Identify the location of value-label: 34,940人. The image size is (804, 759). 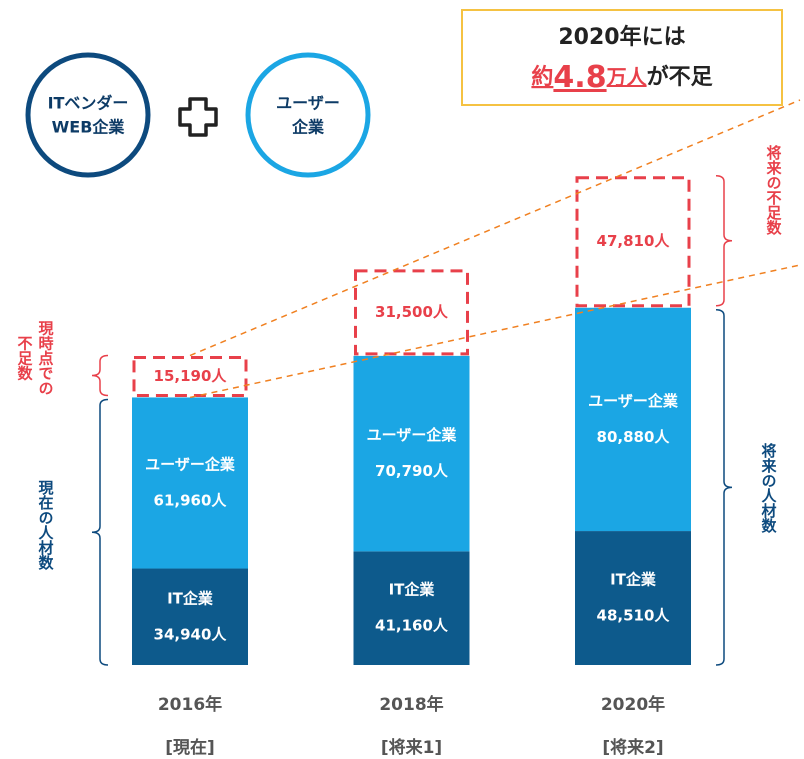
(191, 634).